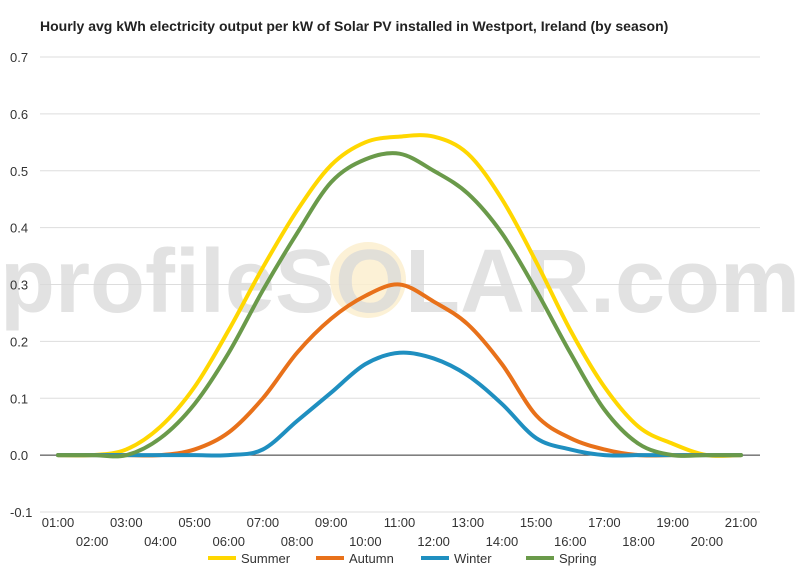 The image size is (800, 570). What do you see at coordinates (19, 57) in the screenshot?
I see `y-tick-label: 0.7` at bounding box center [19, 57].